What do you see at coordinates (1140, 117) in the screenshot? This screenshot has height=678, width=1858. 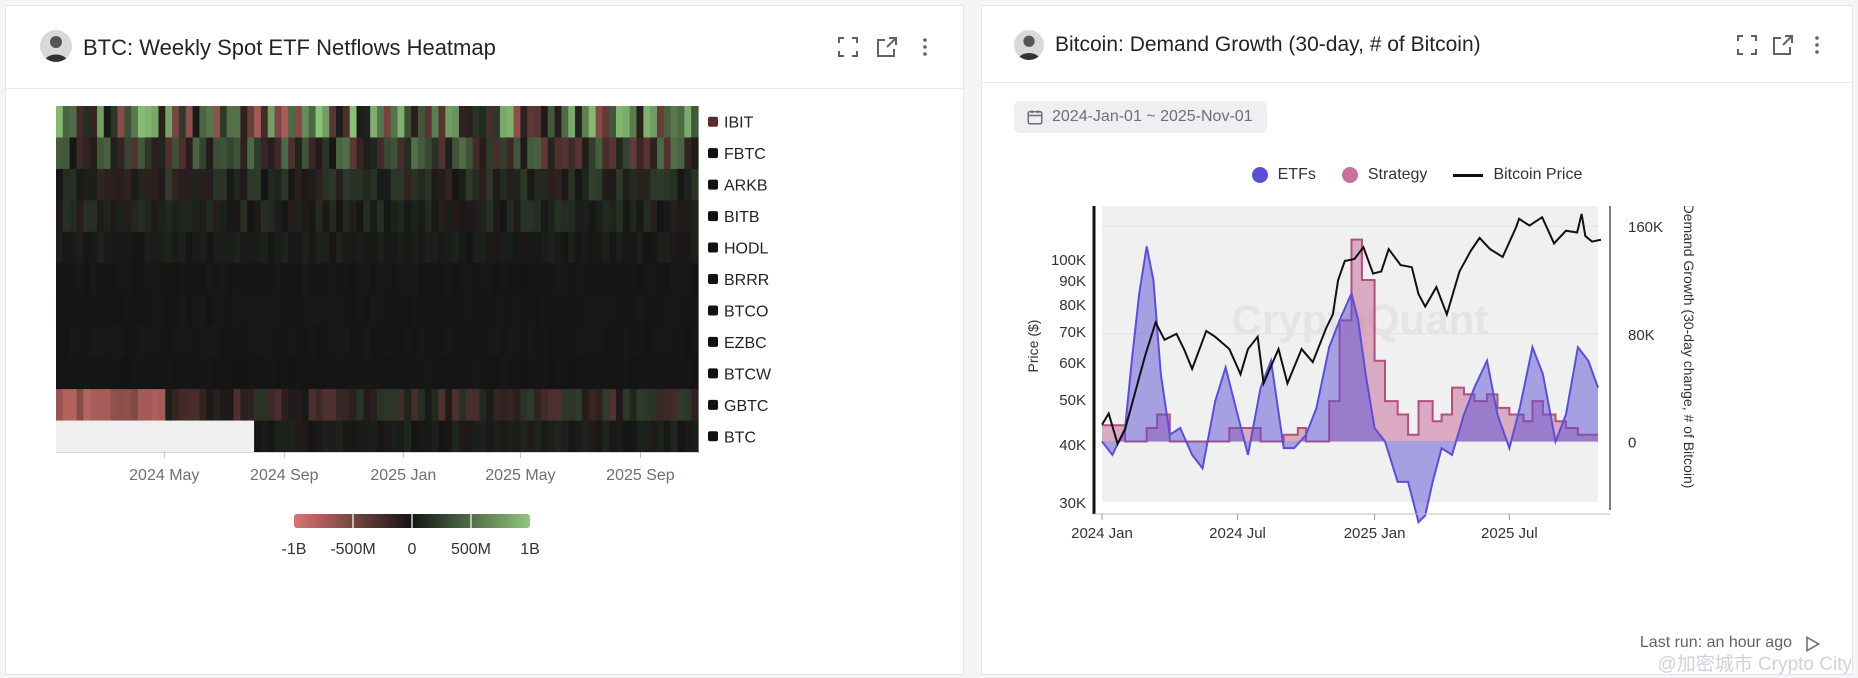 I see `date-range-picker: 2024-Jan-01 ~ 2025-Nov-01` at bounding box center [1140, 117].